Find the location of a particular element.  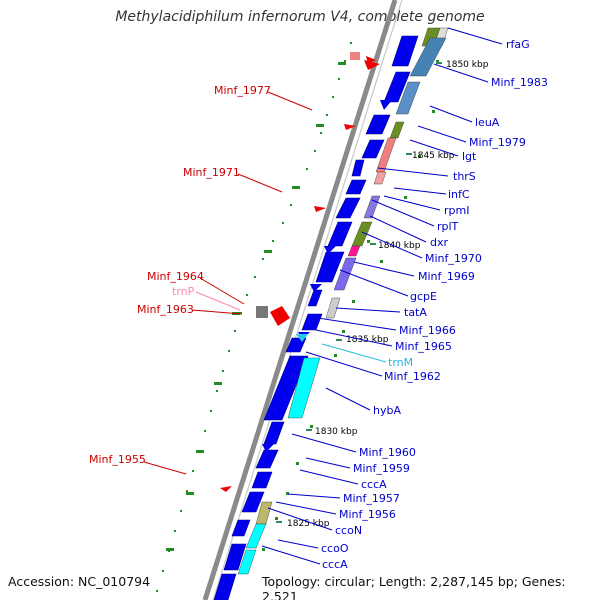

block-minf1983-steel is located at coordinates (428, 57).